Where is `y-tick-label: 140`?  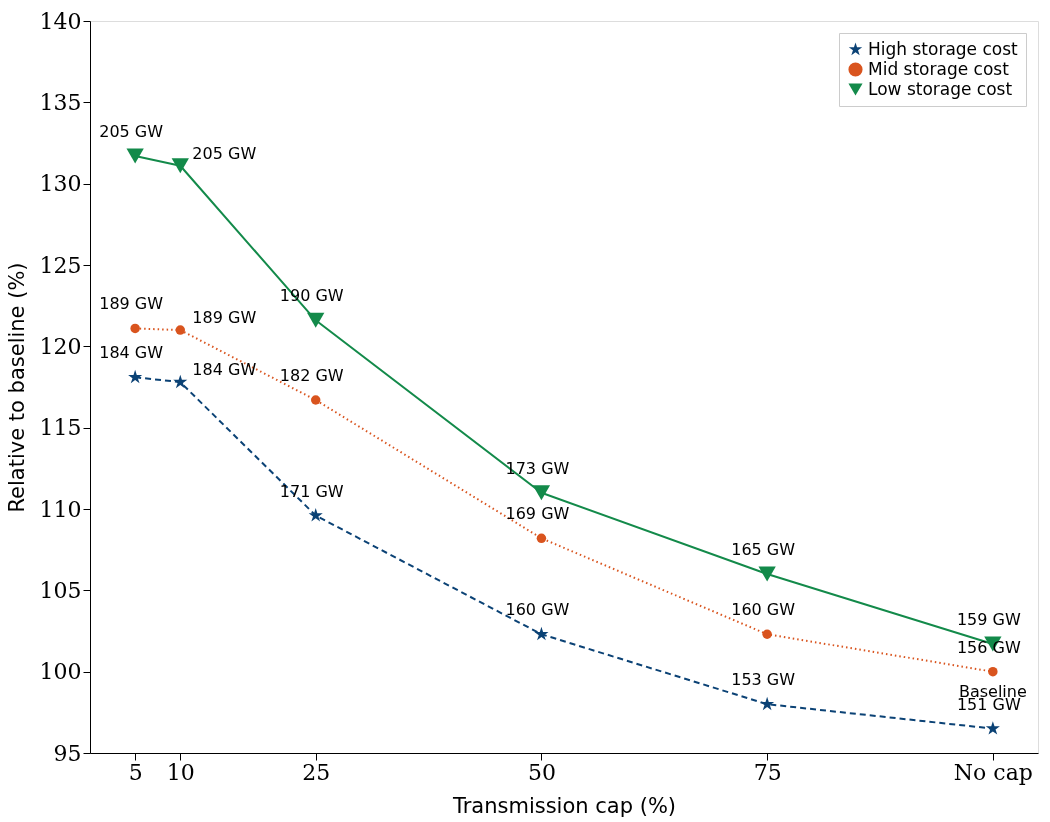 y-tick-label: 140 is located at coordinates (60, 21).